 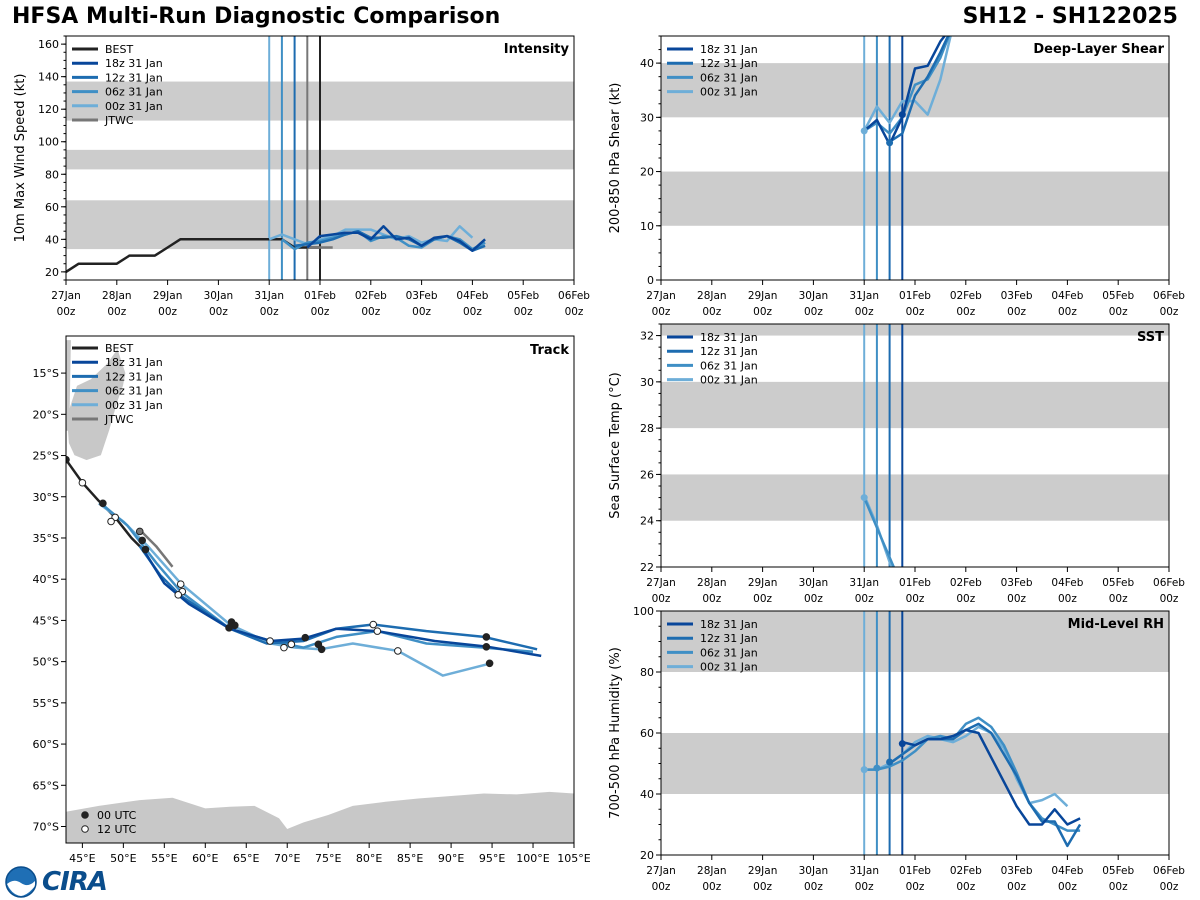 I want to click on shear-ytick-label: 0, so click(x=650, y=280).